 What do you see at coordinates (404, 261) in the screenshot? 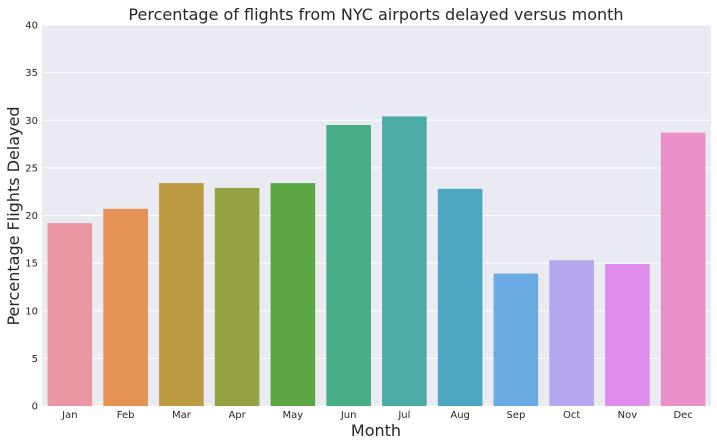
I see `bar-jul` at bounding box center [404, 261].